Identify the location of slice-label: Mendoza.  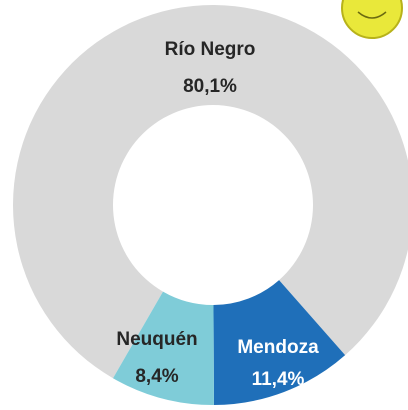
(278, 347).